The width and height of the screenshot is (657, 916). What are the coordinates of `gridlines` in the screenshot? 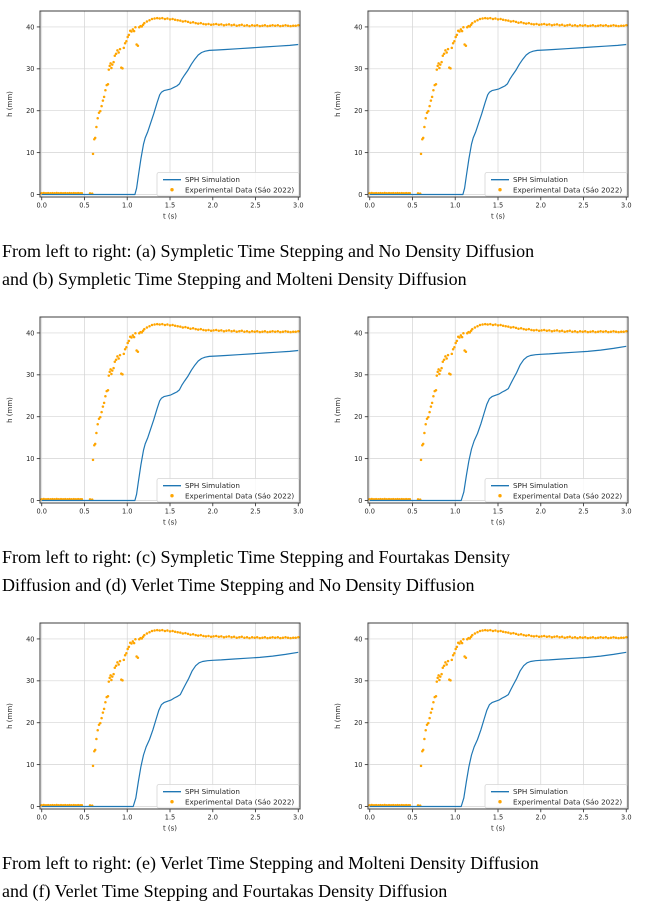 It's located at (498, 104).